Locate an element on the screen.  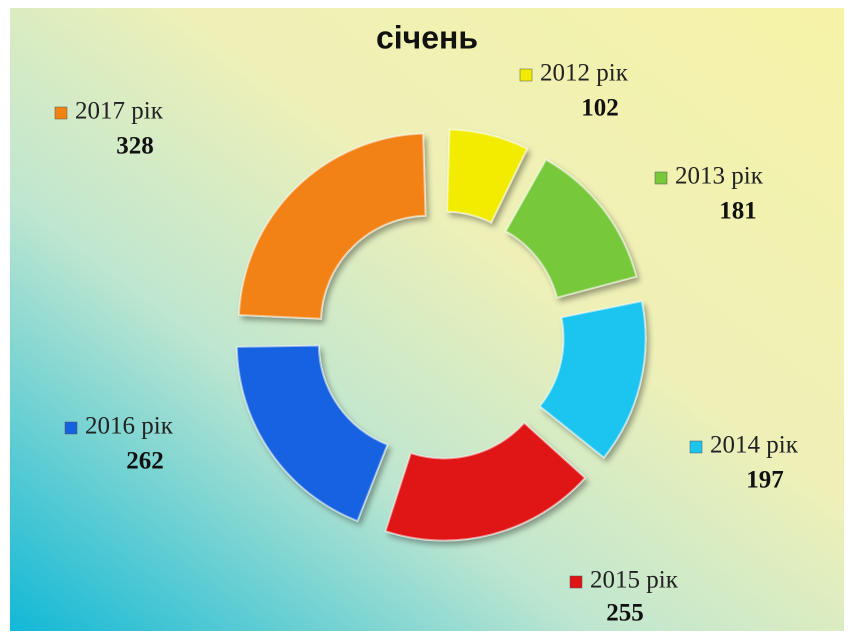
value-label: 328 is located at coordinates (135, 146).